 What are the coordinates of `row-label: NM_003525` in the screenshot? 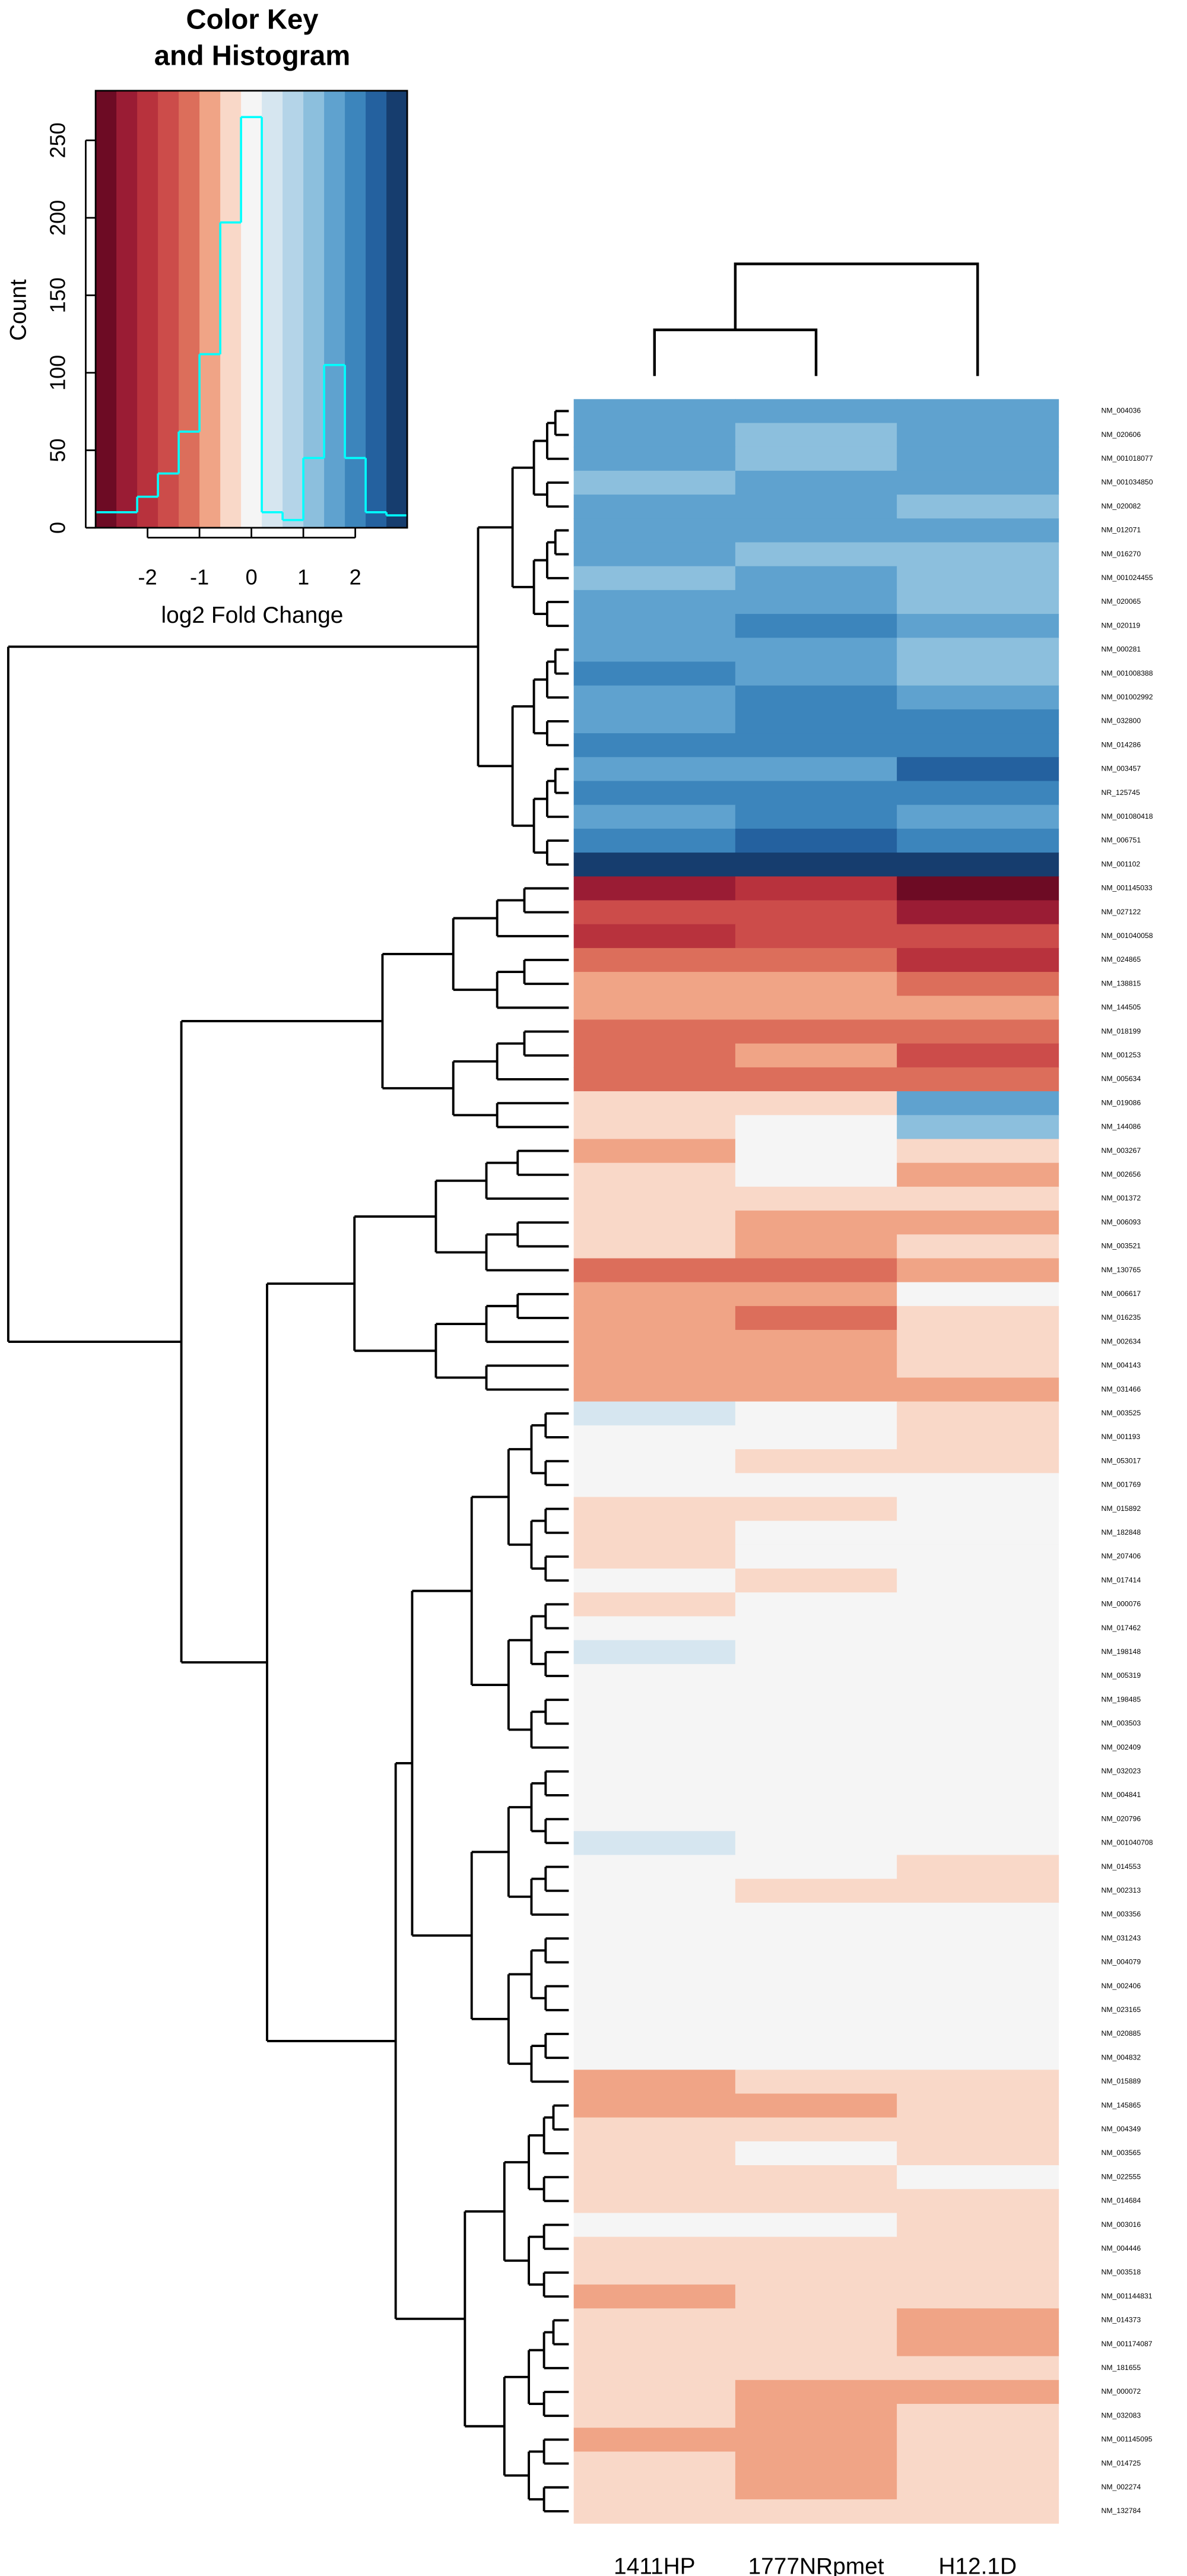 It's located at (1121, 1413).